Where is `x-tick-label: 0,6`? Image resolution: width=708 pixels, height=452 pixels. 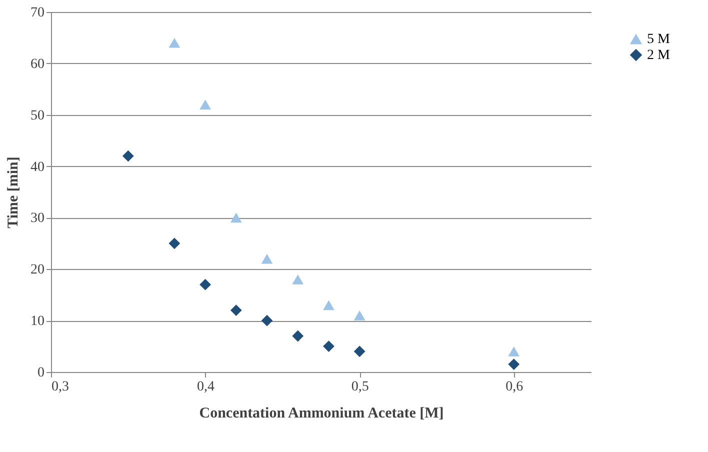
x-tick-label: 0,6 is located at coordinates (515, 387).